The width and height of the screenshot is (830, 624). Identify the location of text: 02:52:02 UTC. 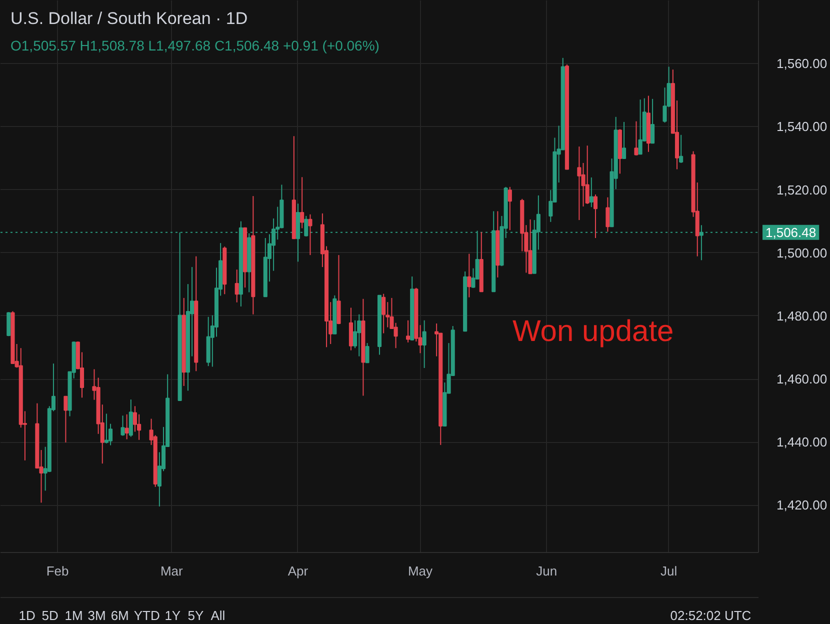
(711, 615).